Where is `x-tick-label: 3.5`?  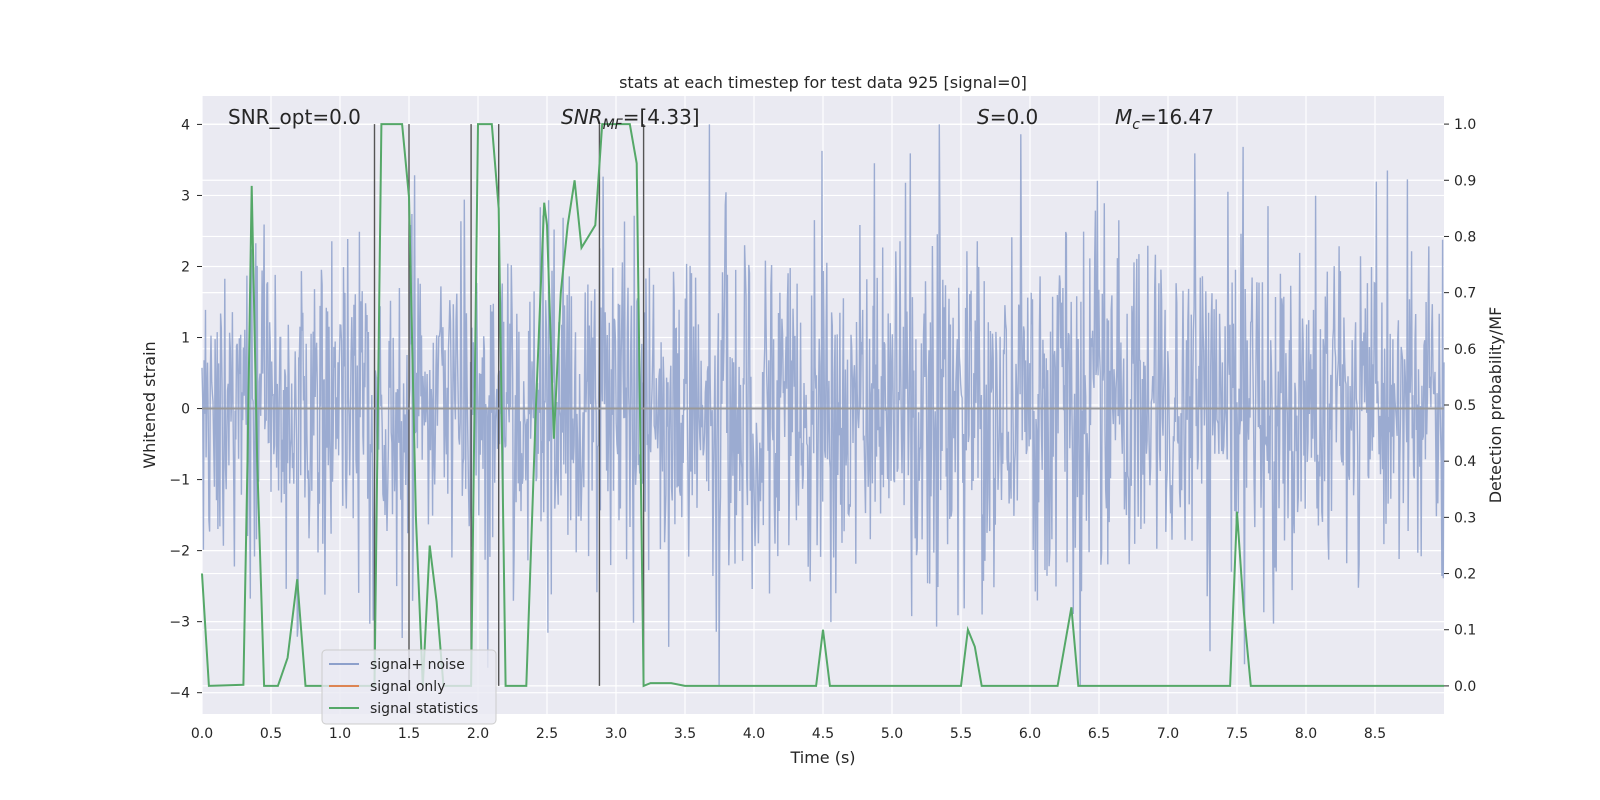
x-tick-label: 3.5 is located at coordinates (685, 734).